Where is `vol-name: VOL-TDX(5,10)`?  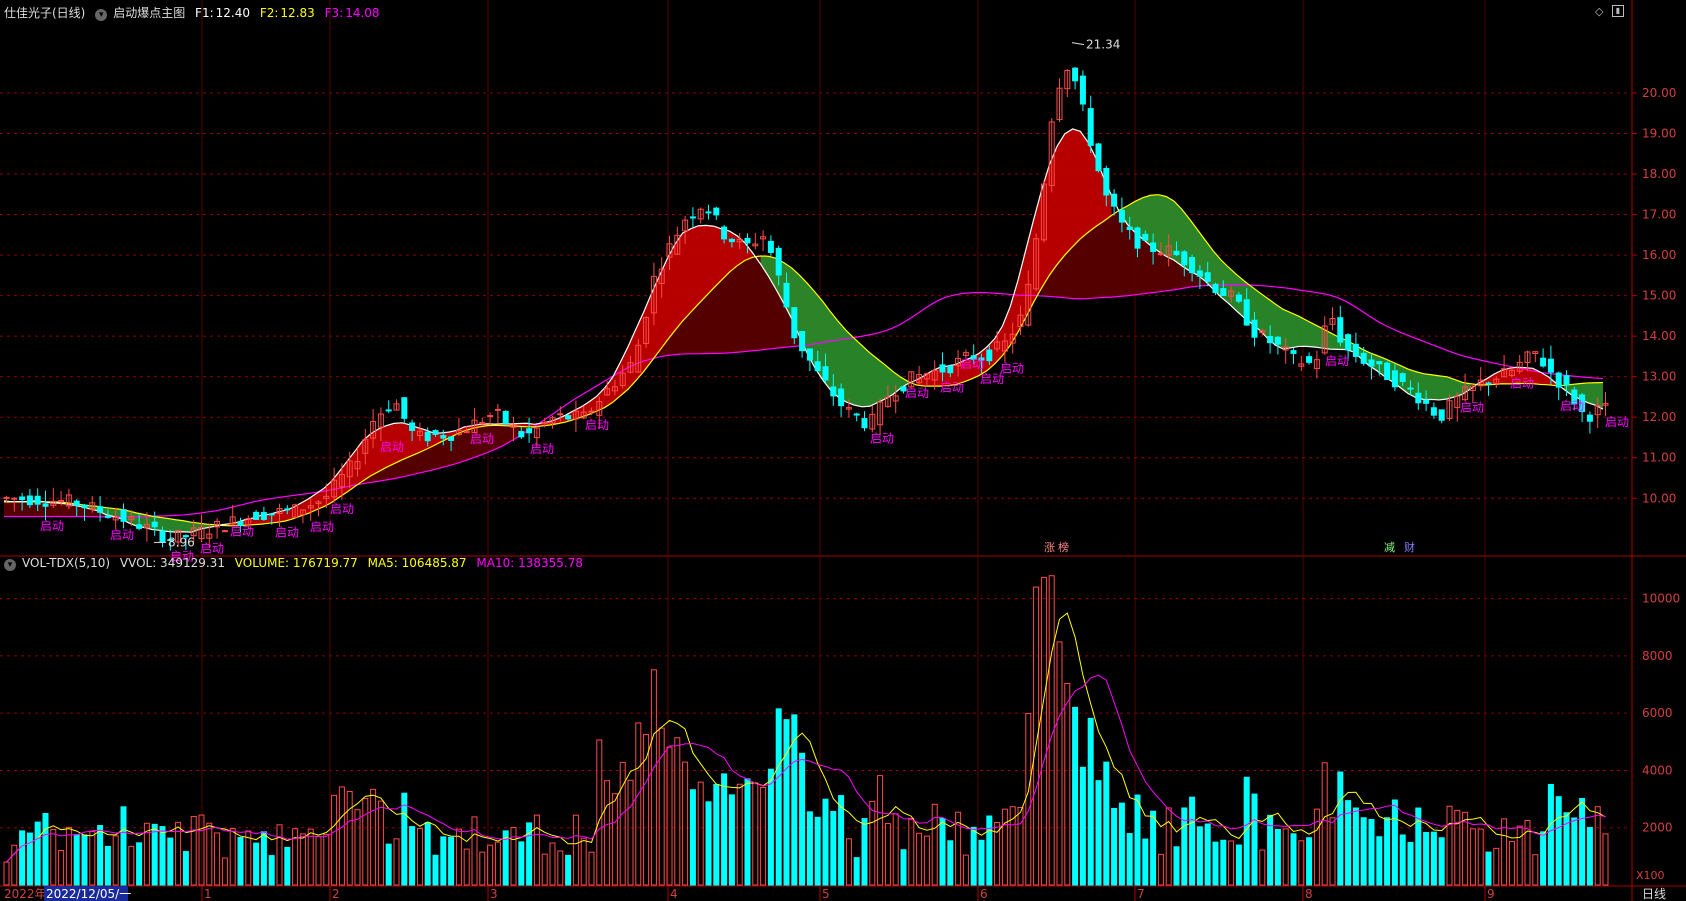 vol-name: VOL-TDX(5,10) is located at coordinates (66, 563).